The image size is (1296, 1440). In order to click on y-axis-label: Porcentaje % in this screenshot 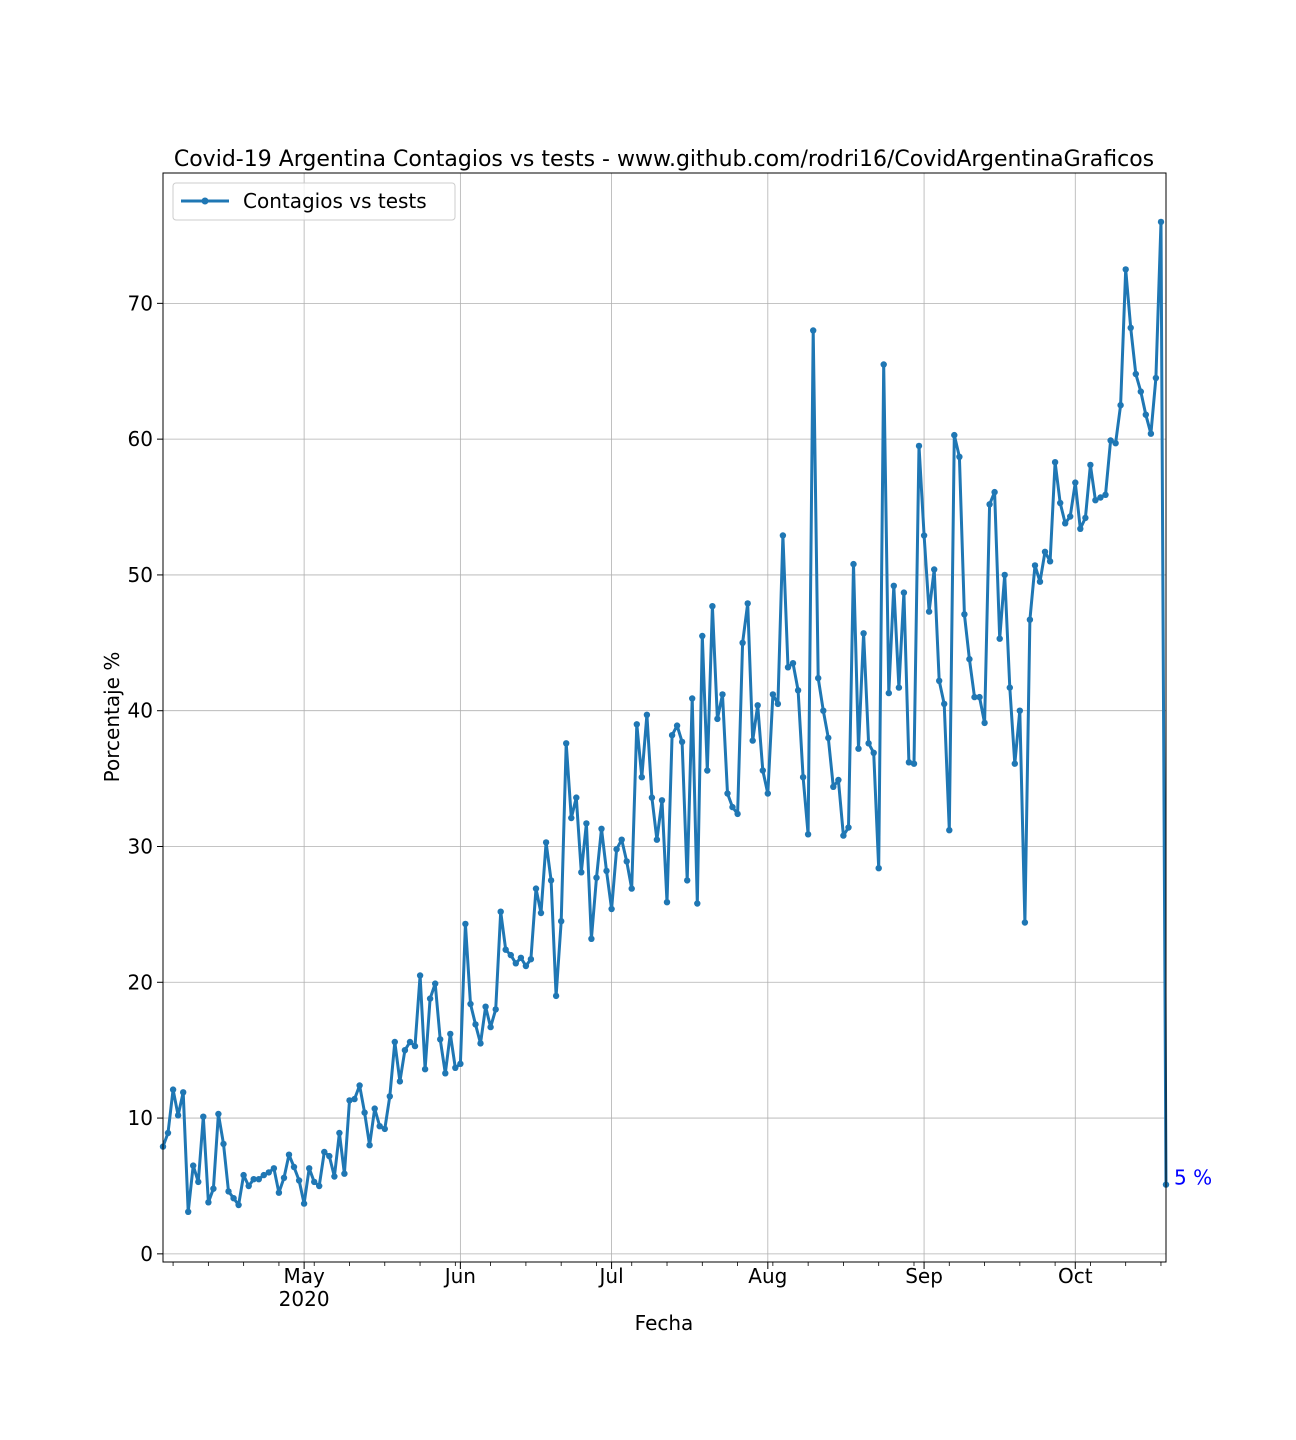, I will do `click(112, 717)`.